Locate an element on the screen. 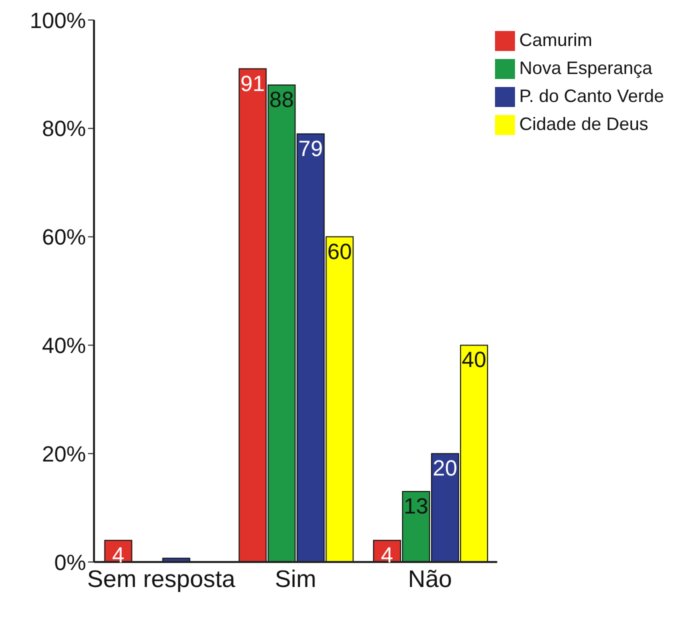  legend-label: Nova Esperança is located at coordinates (585, 68).